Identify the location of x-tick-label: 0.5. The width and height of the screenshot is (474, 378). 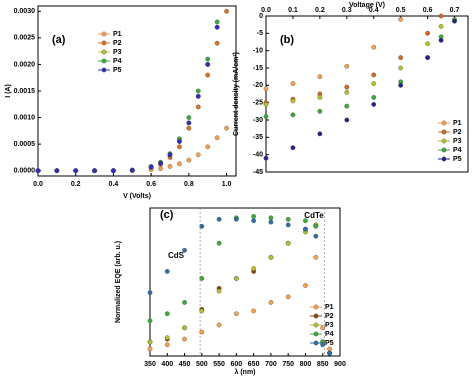
(401, 10).